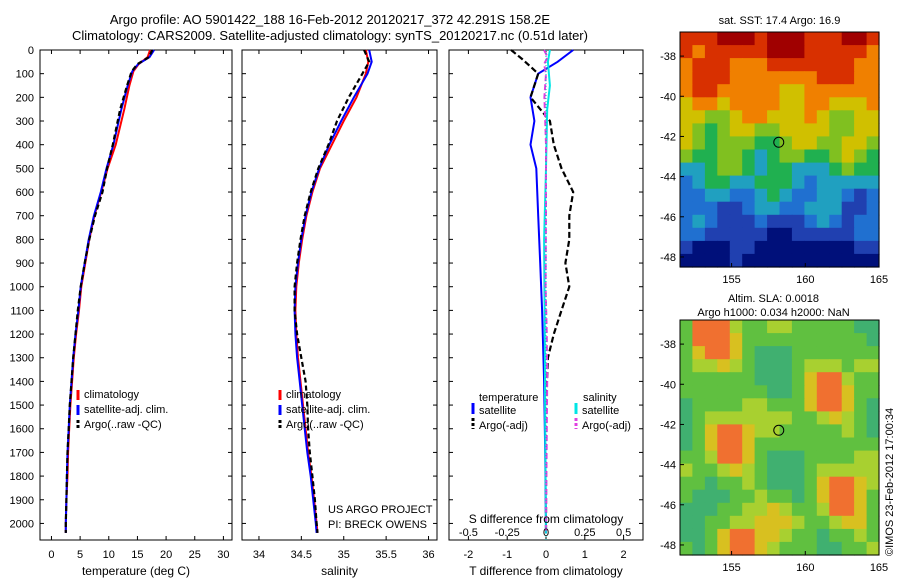 The image size is (900, 580). What do you see at coordinates (890, 481) in the screenshot?
I see `imos-credit: ©IMOS 23-Feb-2012 17:00:34` at bounding box center [890, 481].